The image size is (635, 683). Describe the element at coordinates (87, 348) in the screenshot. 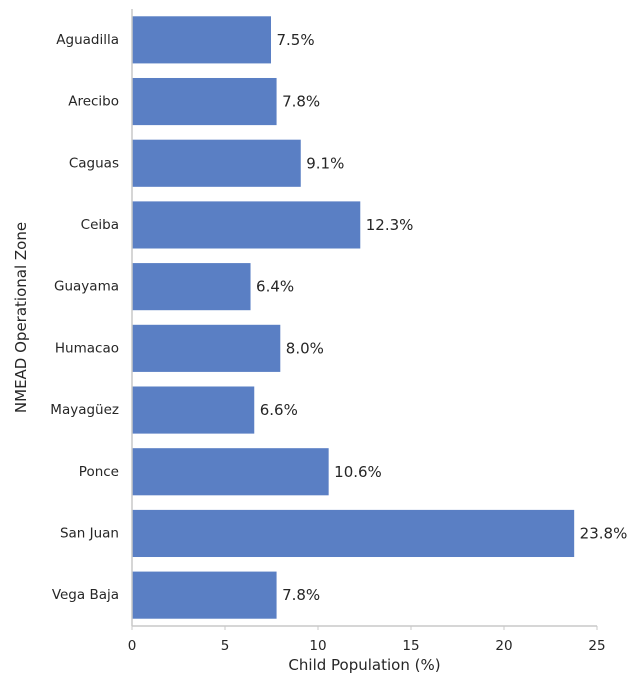

I see `y-tick-label: Humacao` at that location.